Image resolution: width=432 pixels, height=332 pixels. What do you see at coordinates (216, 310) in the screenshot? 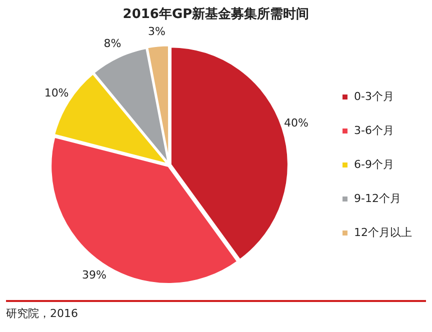
I see `text: 研究院，2016` at bounding box center [216, 310].